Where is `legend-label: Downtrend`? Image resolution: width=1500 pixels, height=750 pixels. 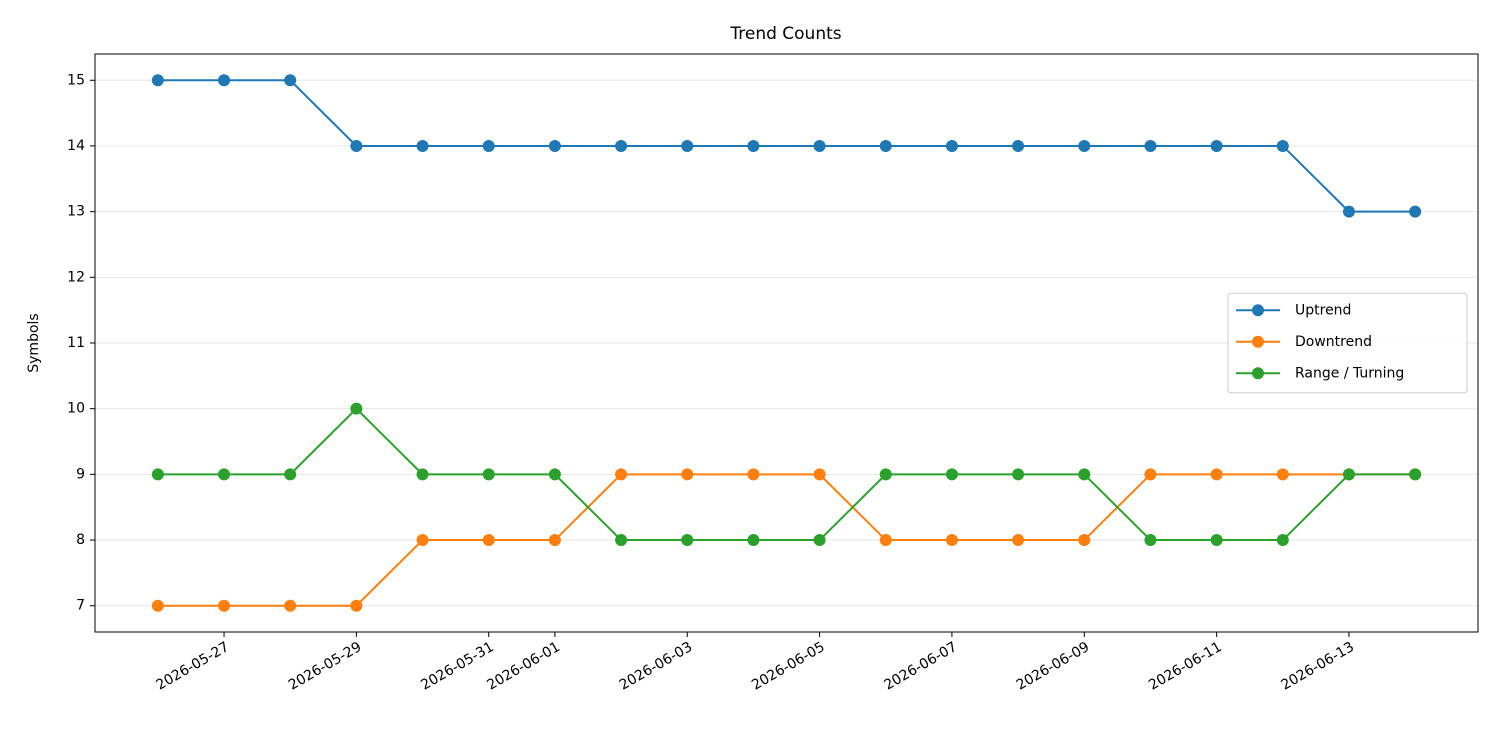
legend-label: Downtrend is located at coordinates (1333, 342).